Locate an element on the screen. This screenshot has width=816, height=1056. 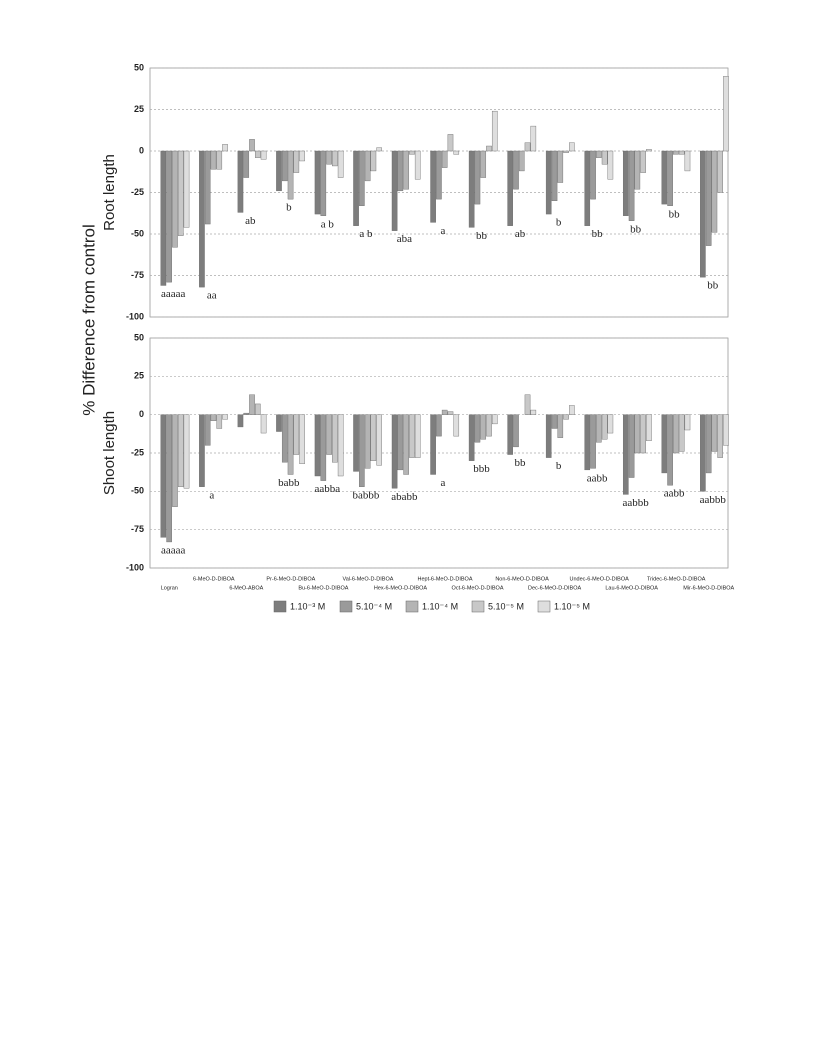
x-tick-label: Undec-6-MeO-D-DIBOA is located at coordinates (599, 579).